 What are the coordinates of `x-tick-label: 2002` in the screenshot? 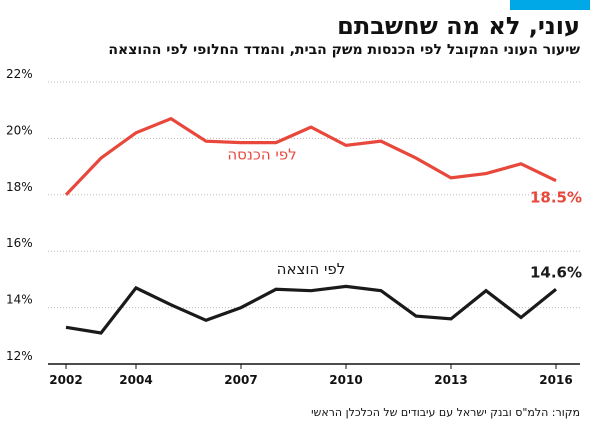 It's located at (65, 380).